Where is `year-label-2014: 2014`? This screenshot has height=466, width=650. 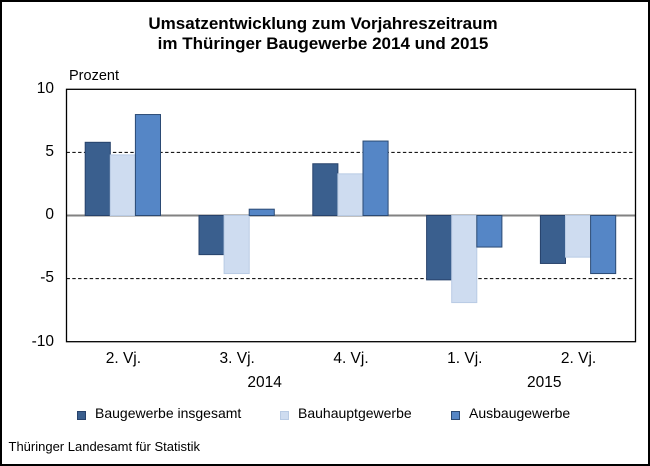
year-label-2014: 2014 is located at coordinates (264, 383).